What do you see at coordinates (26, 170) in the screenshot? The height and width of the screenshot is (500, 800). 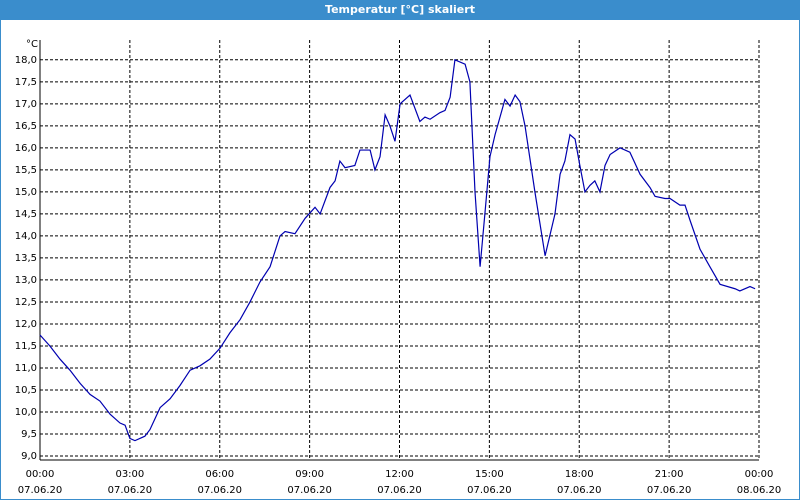 I see `y-tick-label: 15,5` at bounding box center [26, 170].